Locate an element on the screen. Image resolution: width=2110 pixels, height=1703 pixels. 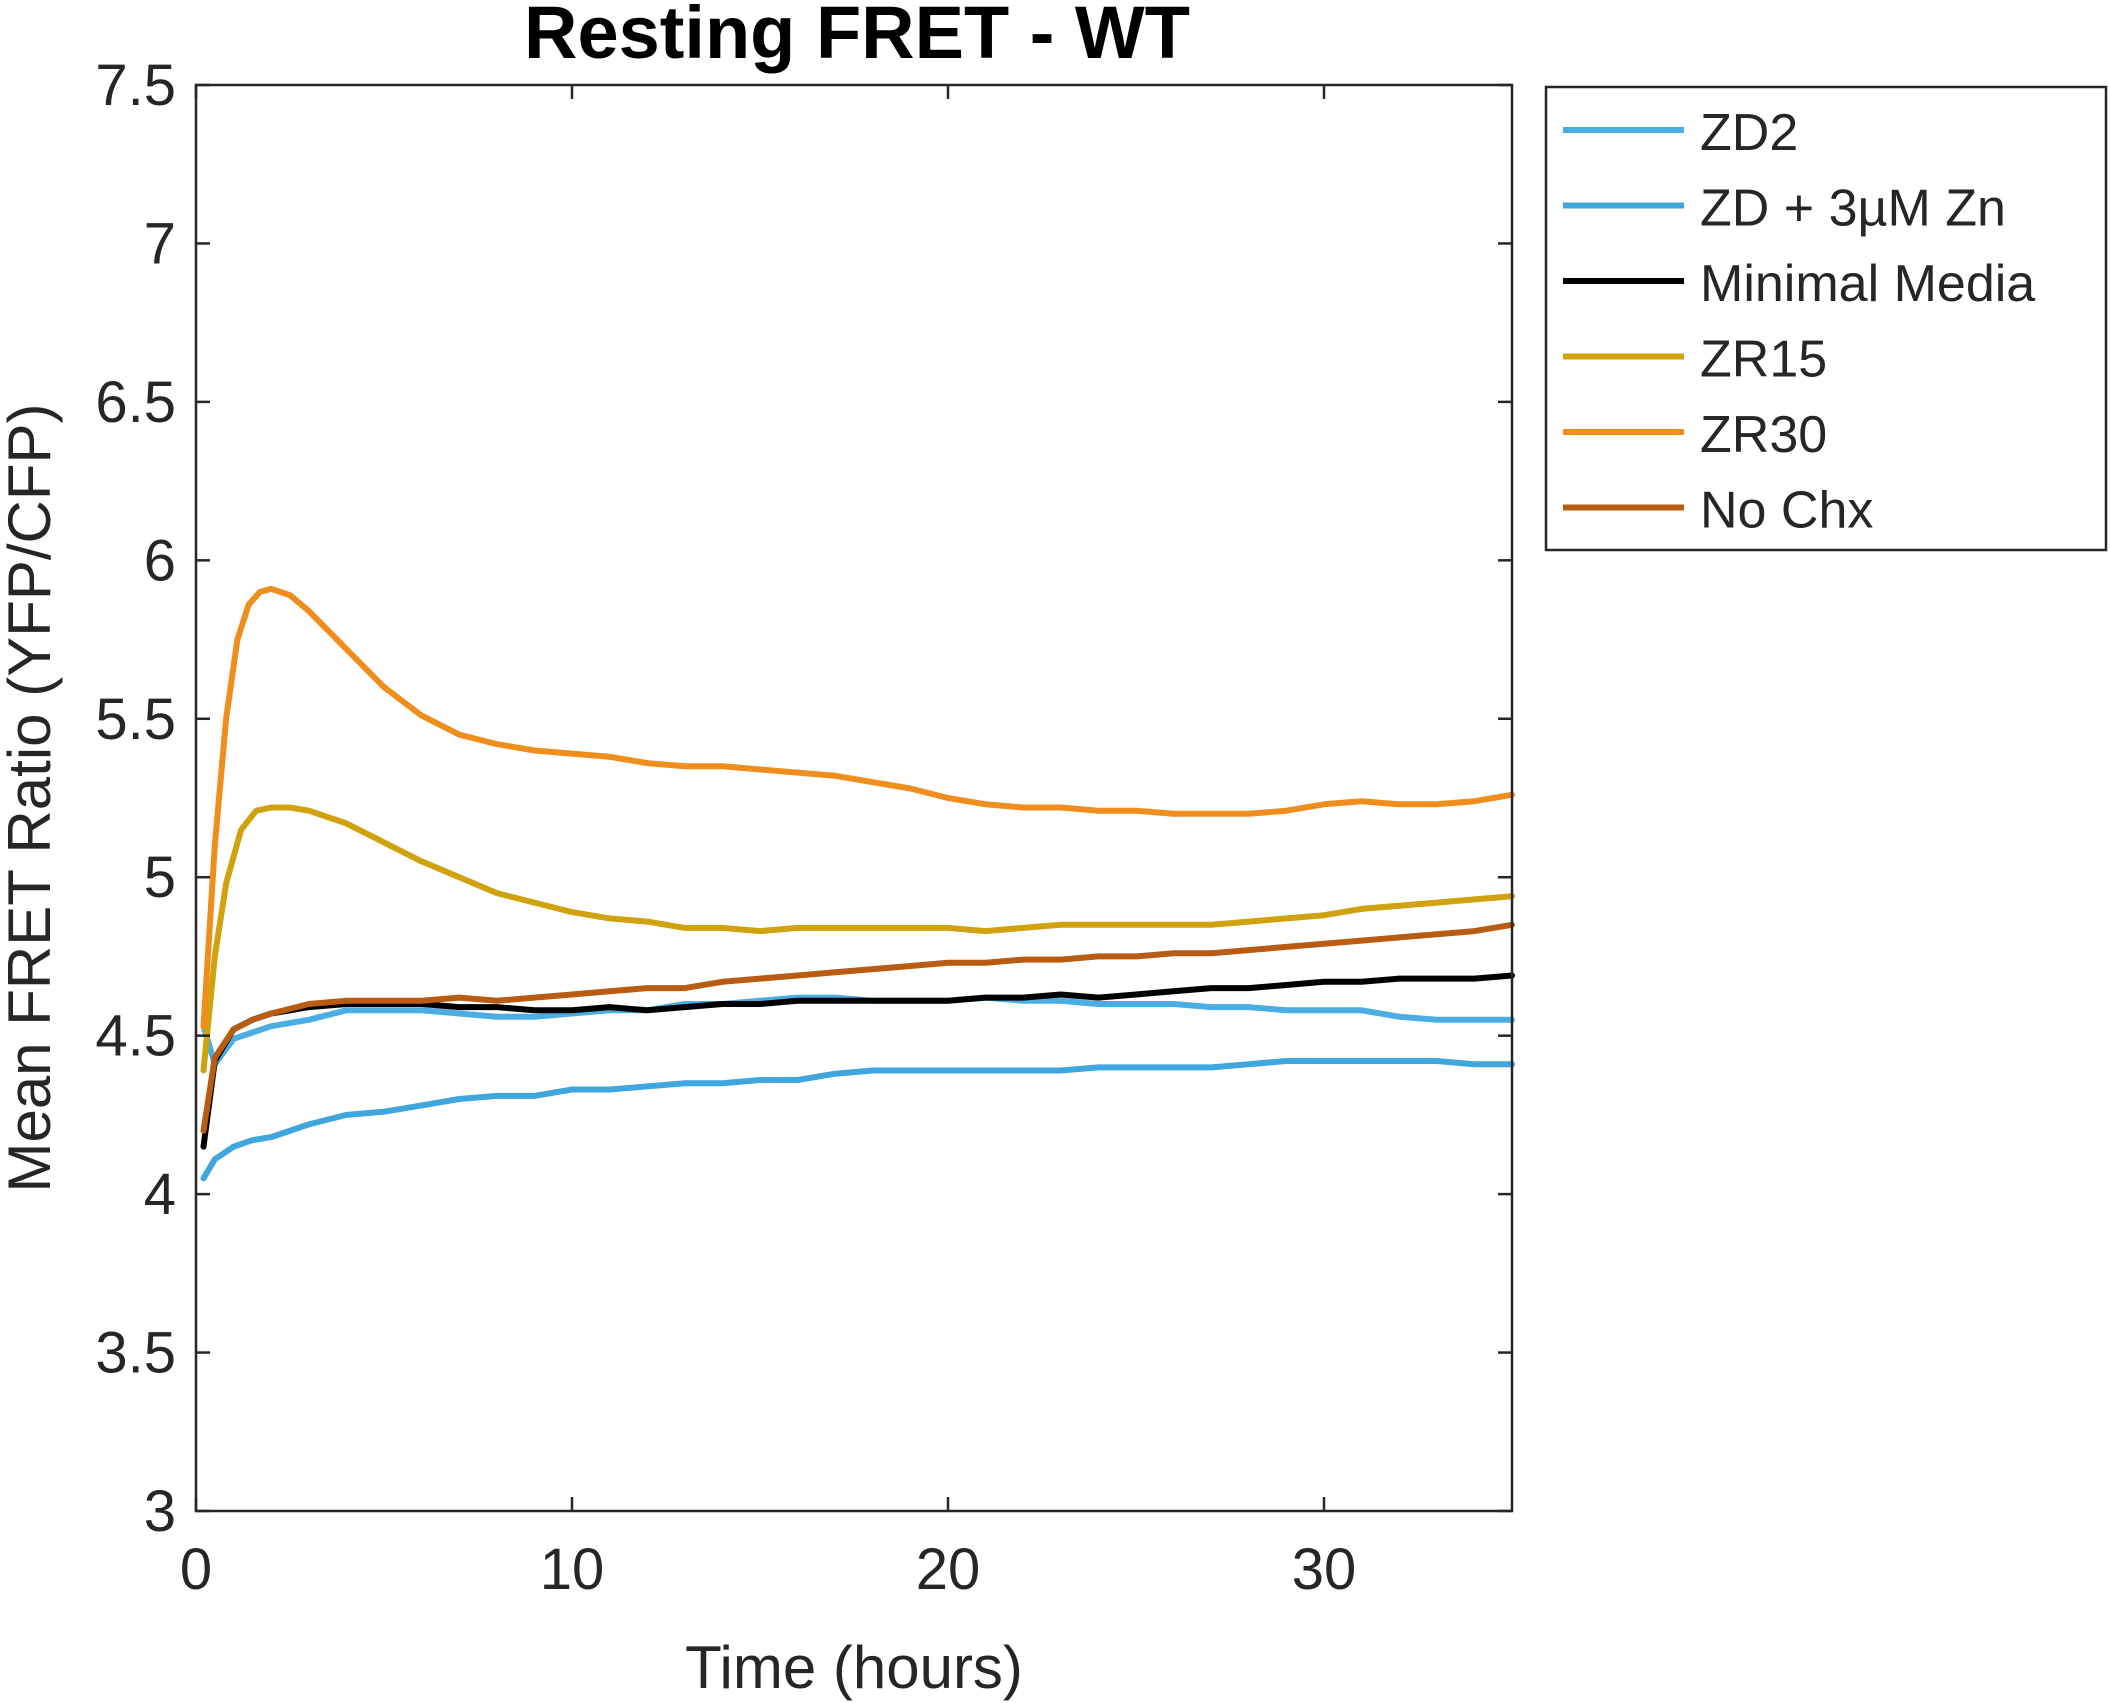
y-tick-label: 6 is located at coordinates (160, 560).